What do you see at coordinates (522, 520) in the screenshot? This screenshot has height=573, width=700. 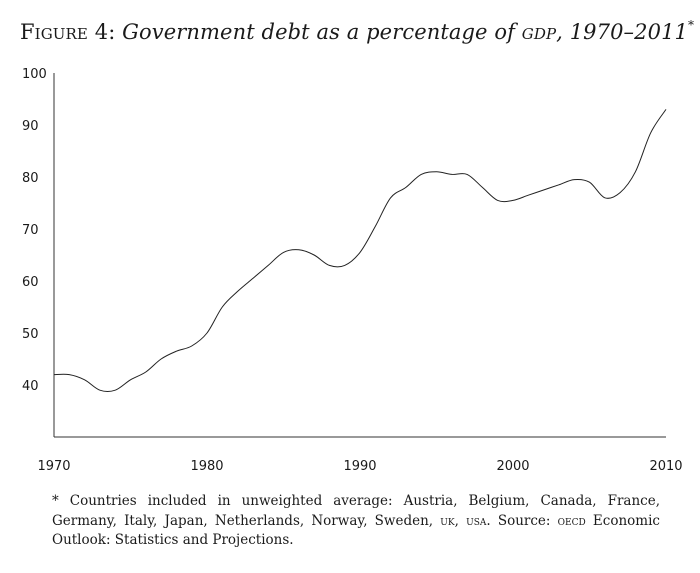 I see `footnote-text-2: . Source:` at bounding box center [522, 520].